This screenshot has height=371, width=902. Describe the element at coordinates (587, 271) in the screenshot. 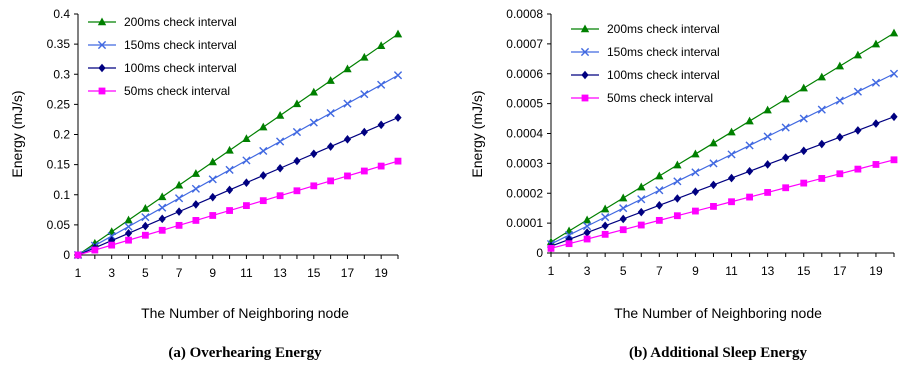

I see `x-tick-label: 3` at that location.